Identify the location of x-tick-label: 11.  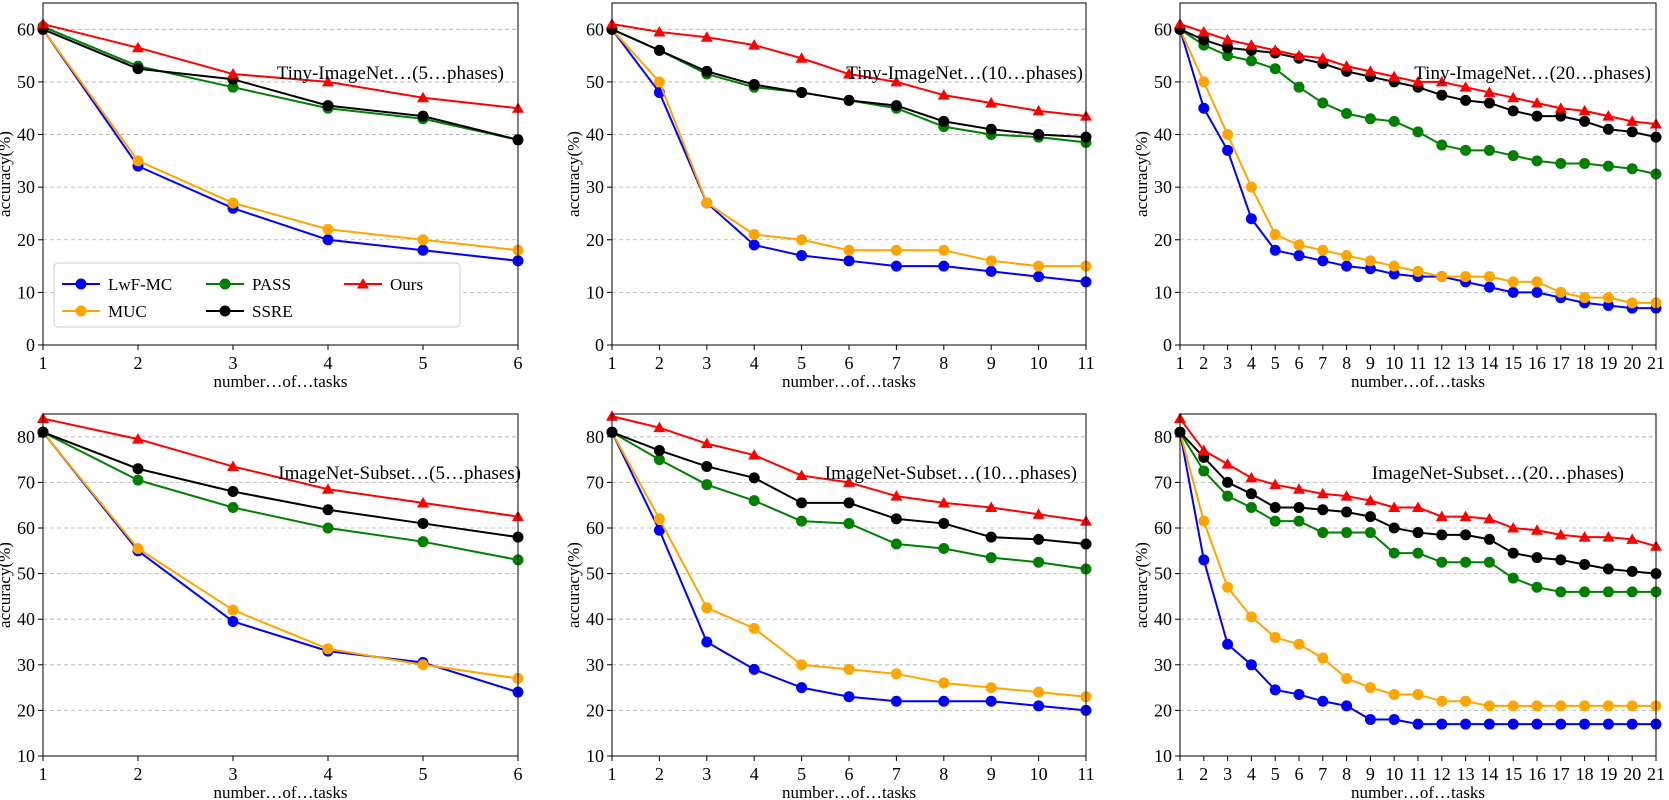
(1417, 774).